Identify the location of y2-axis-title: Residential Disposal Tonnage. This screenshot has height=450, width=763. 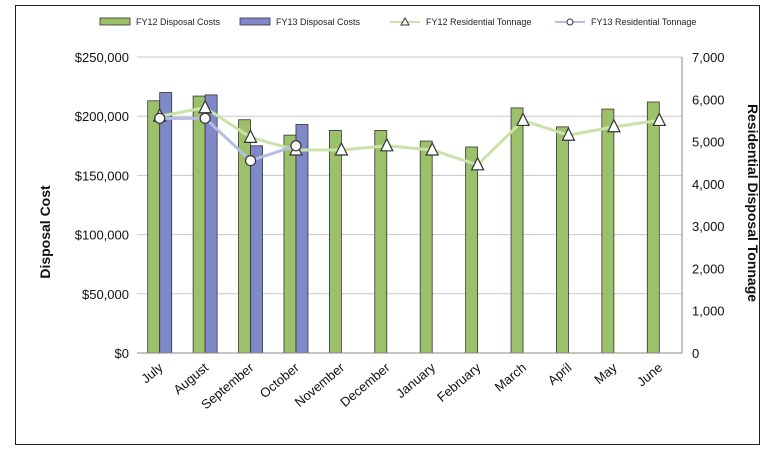
(753, 203).